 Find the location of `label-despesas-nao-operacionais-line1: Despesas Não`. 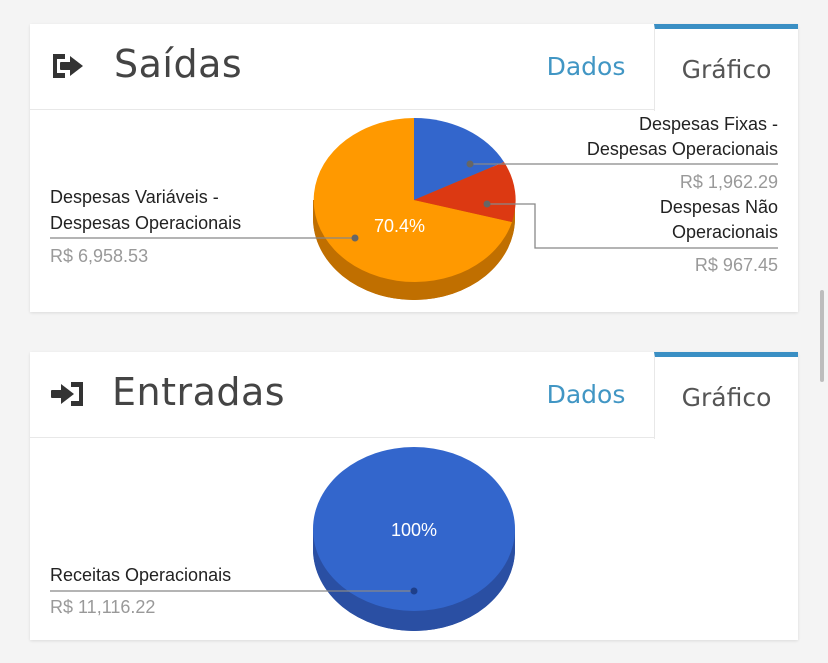

label-despesas-nao-operacionais-line1: Despesas Não is located at coordinates (719, 207).